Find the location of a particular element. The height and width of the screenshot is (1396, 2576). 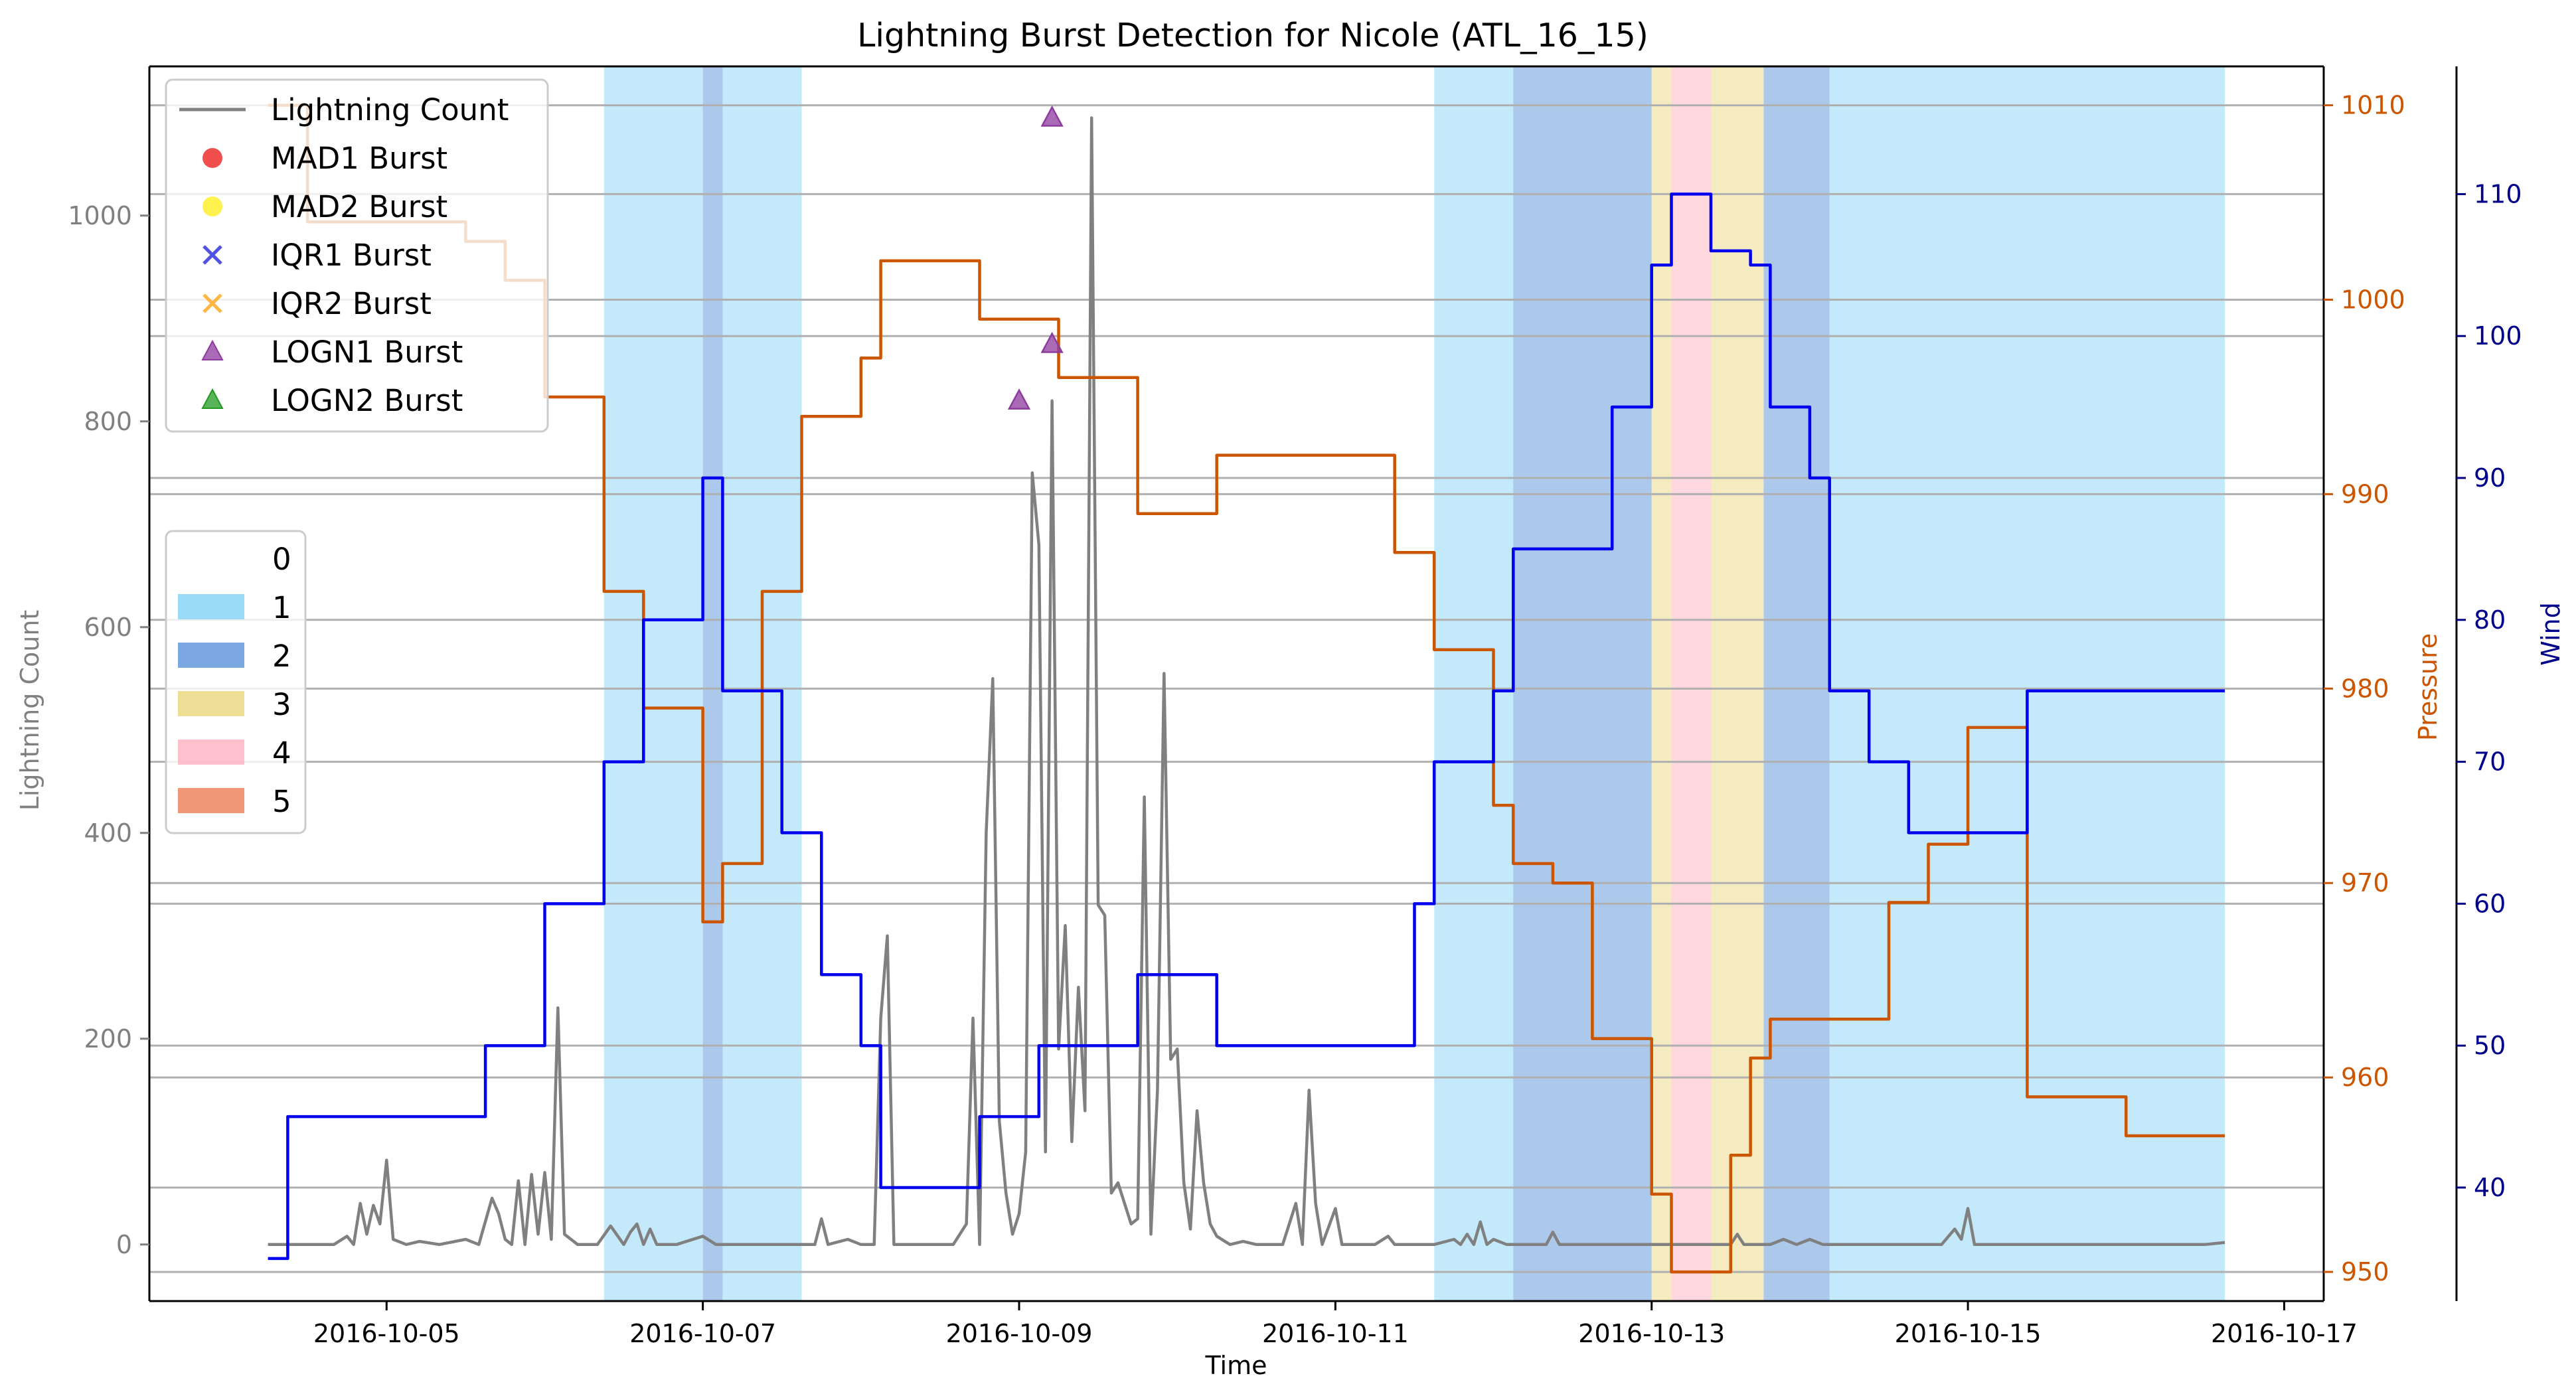

legend-category-label-5: 5 is located at coordinates (281, 802).